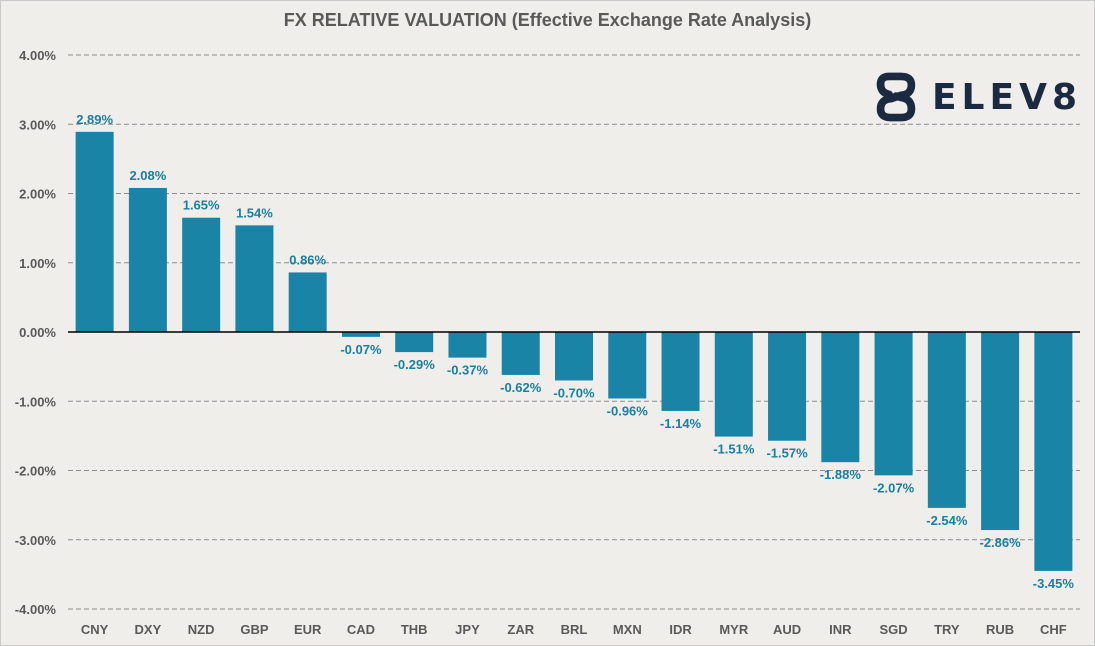  What do you see at coordinates (254, 278) in the screenshot?
I see `bar-gbp` at bounding box center [254, 278].